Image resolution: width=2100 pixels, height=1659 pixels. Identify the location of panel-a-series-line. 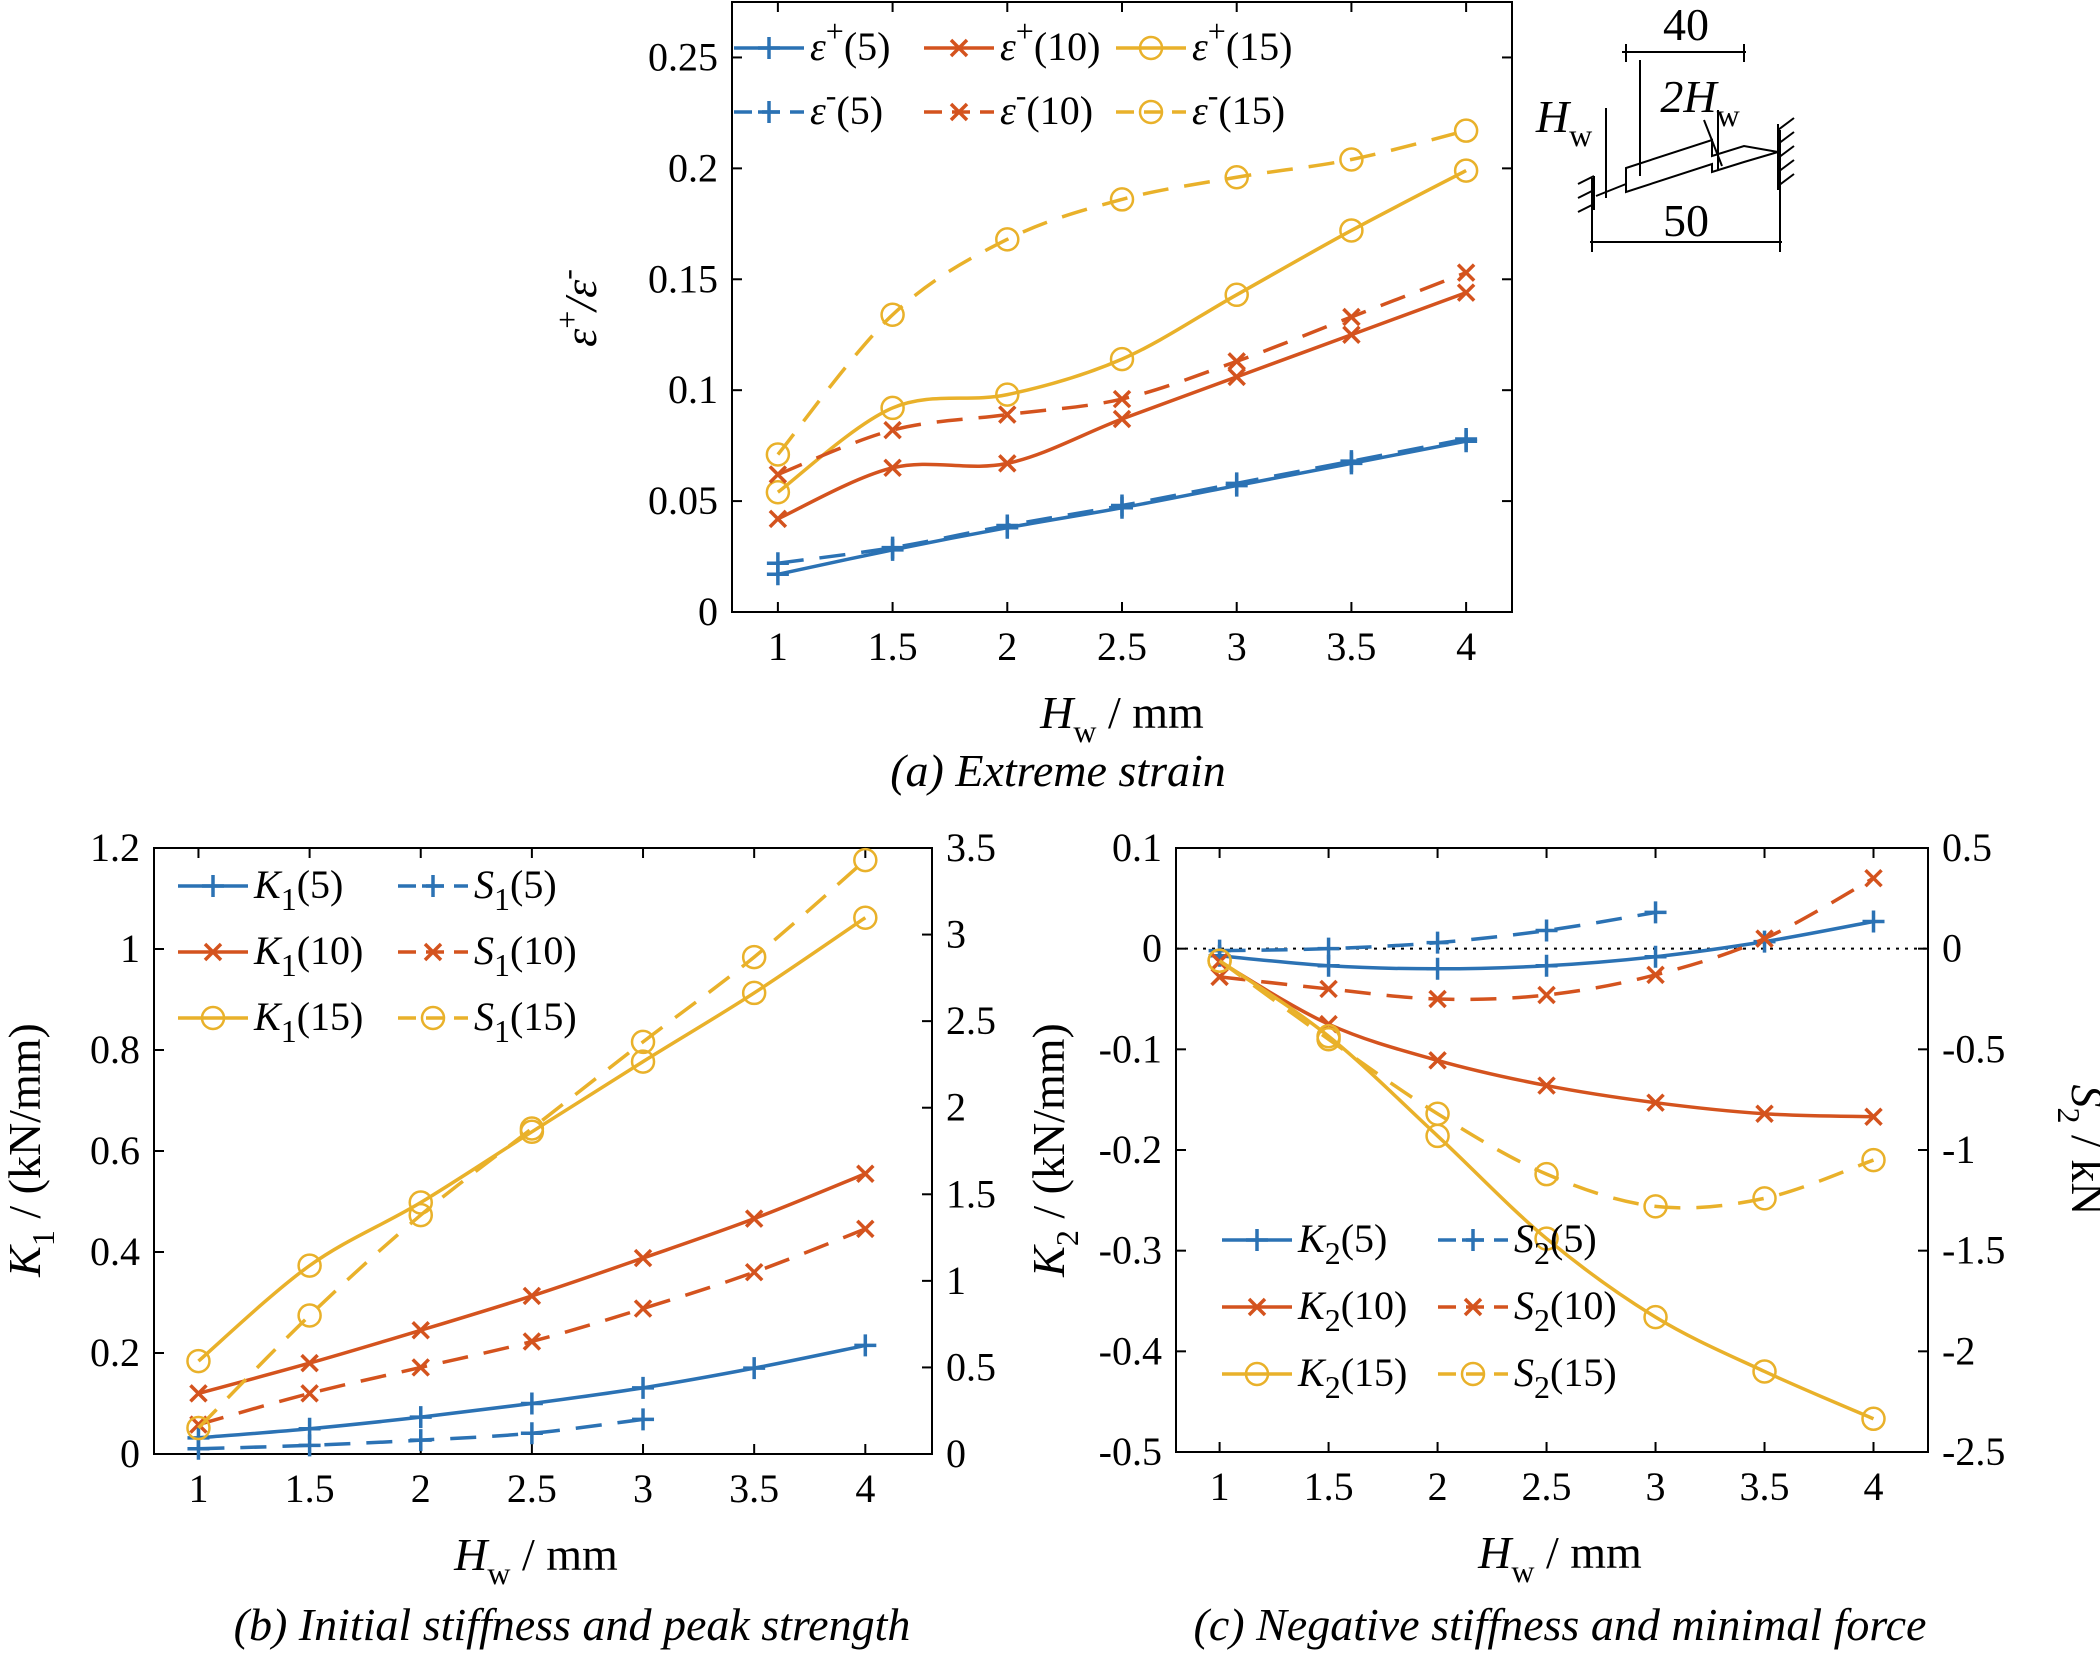
(1121, 331).